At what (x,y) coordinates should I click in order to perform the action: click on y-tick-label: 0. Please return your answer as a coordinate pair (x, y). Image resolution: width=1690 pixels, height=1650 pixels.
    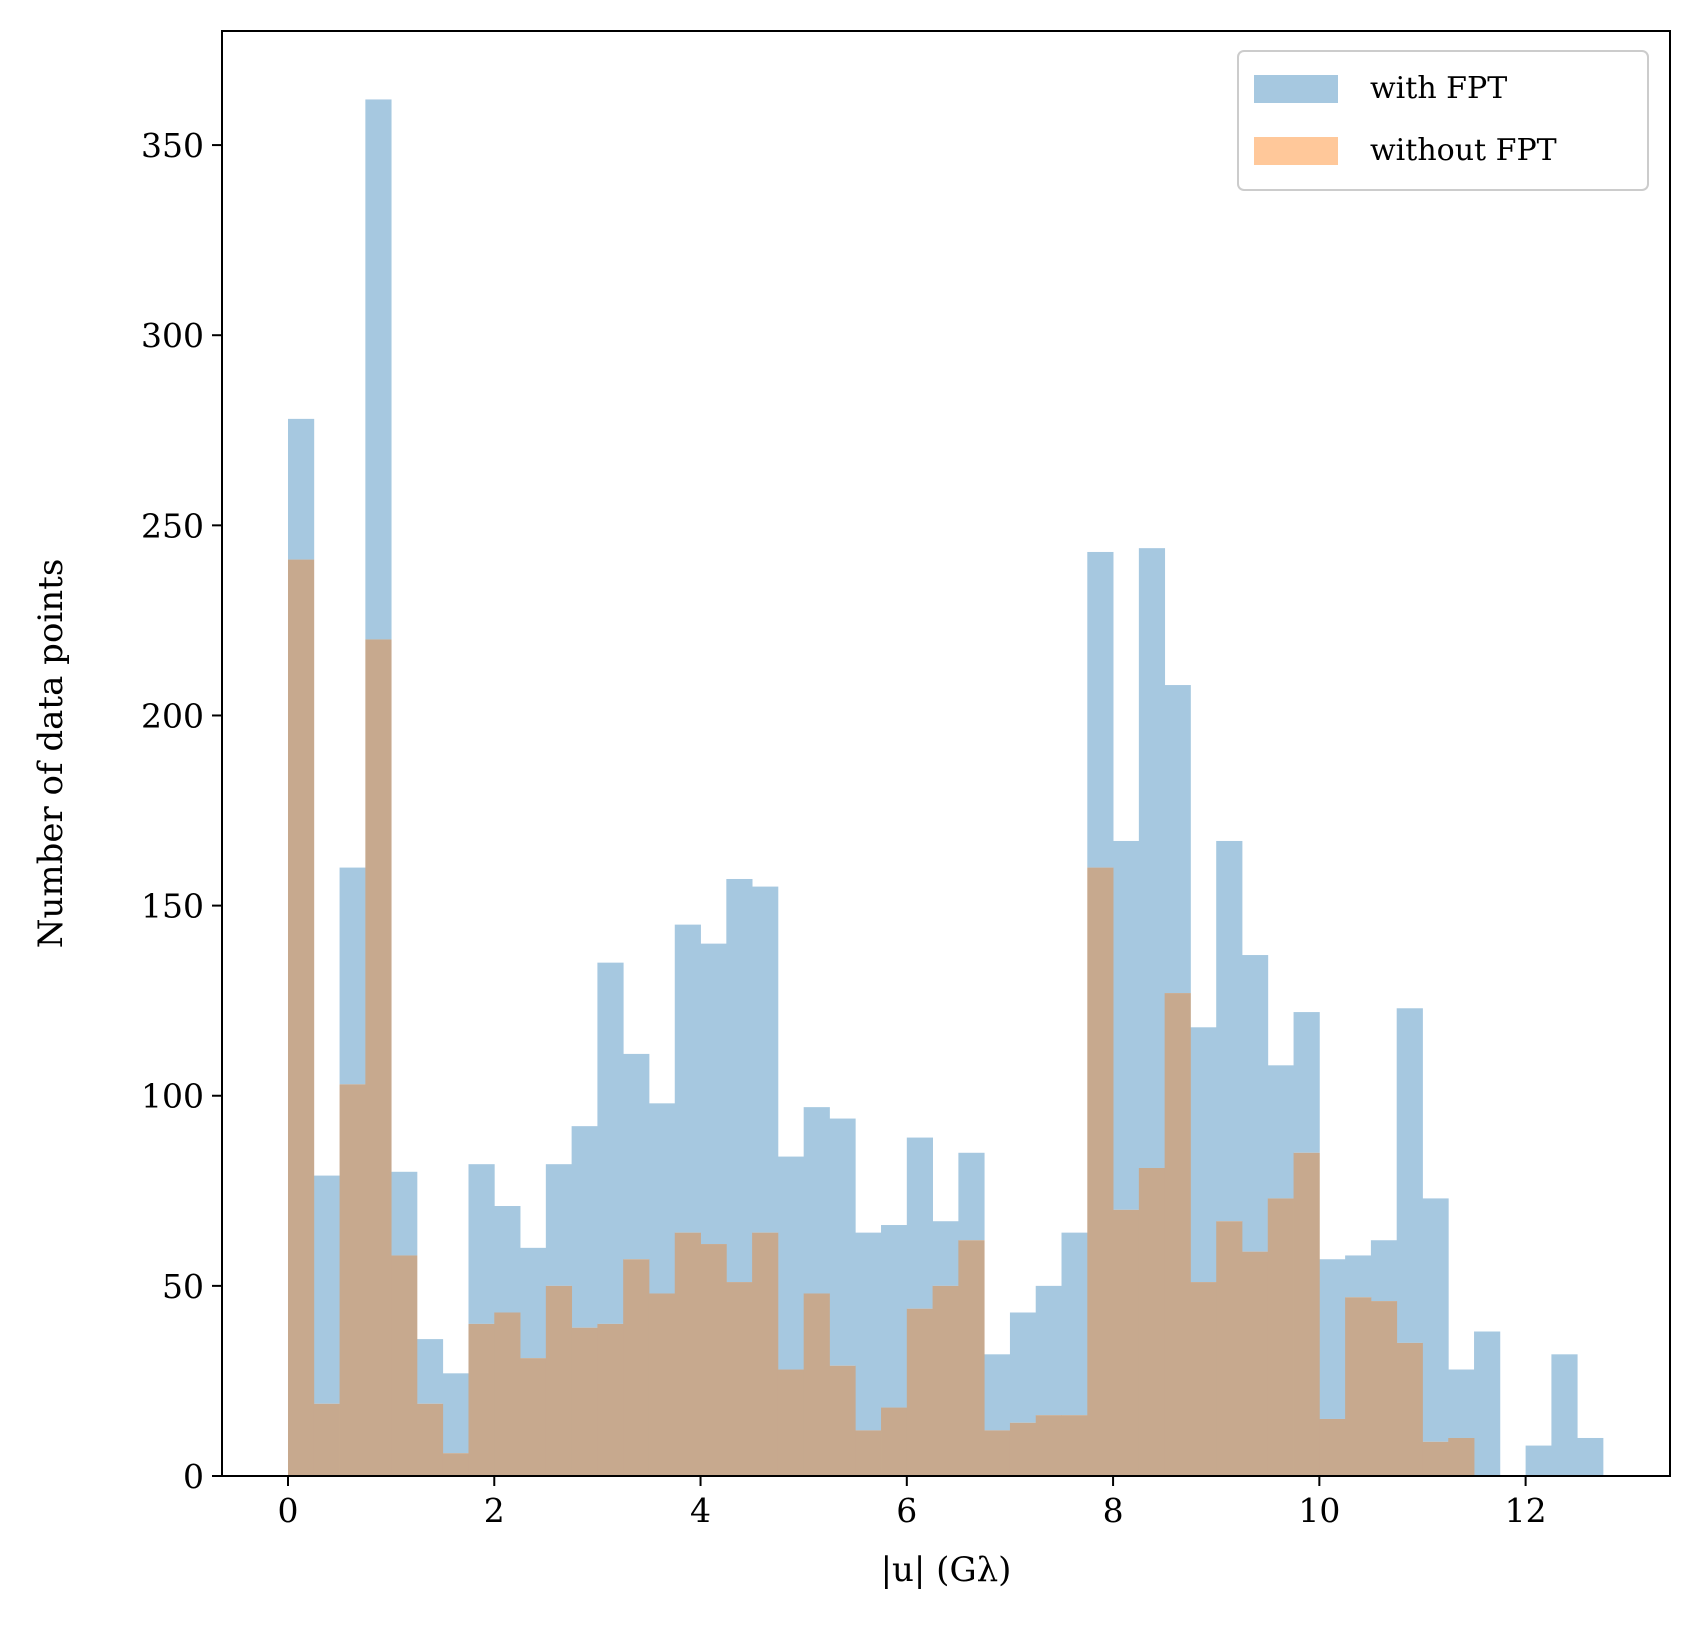
    Looking at the image, I should click on (193, 1476).